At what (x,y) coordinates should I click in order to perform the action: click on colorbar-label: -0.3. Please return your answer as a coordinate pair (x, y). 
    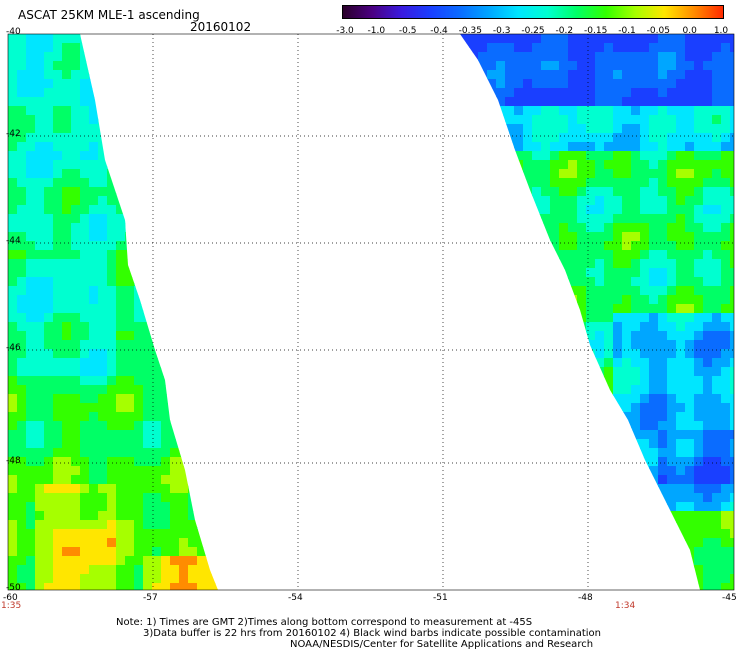
    Looking at the image, I should click on (501, 31).